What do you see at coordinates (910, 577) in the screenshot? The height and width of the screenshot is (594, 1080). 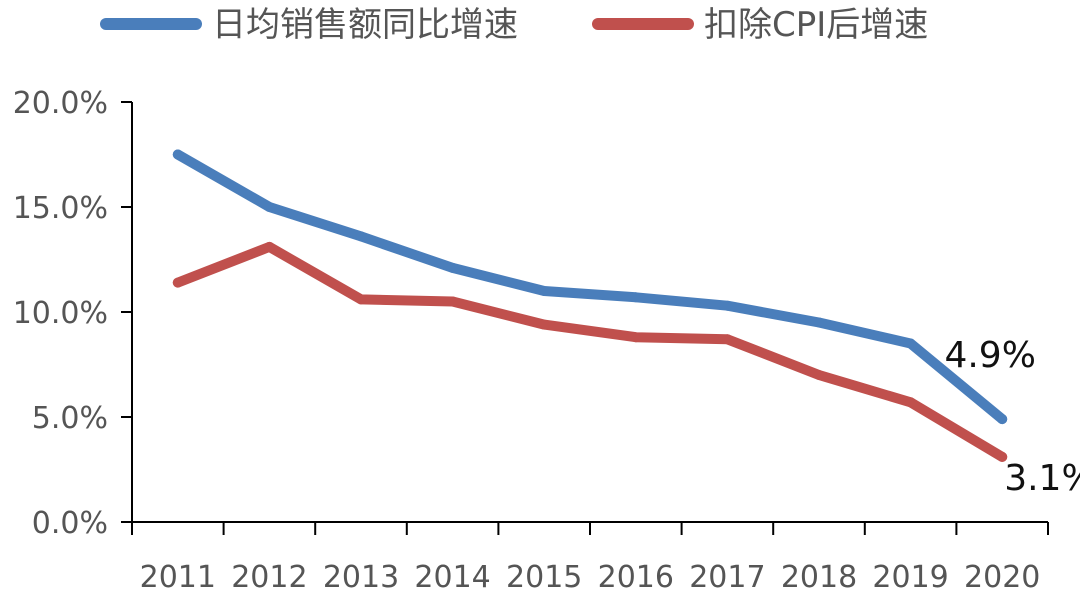 I see `x-tick-label: 2019` at bounding box center [910, 577].